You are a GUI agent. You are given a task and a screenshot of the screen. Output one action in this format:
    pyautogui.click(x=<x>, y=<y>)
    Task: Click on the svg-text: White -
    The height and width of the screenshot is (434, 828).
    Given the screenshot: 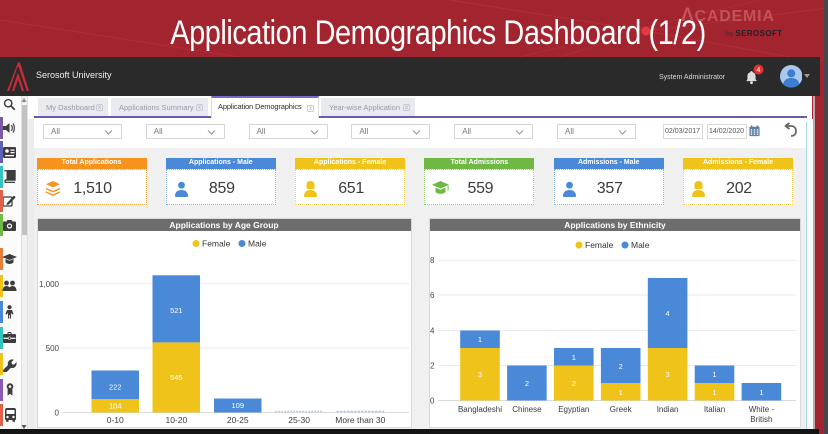 What is the action you would take?
    pyautogui.click(x=762, y=409)
    